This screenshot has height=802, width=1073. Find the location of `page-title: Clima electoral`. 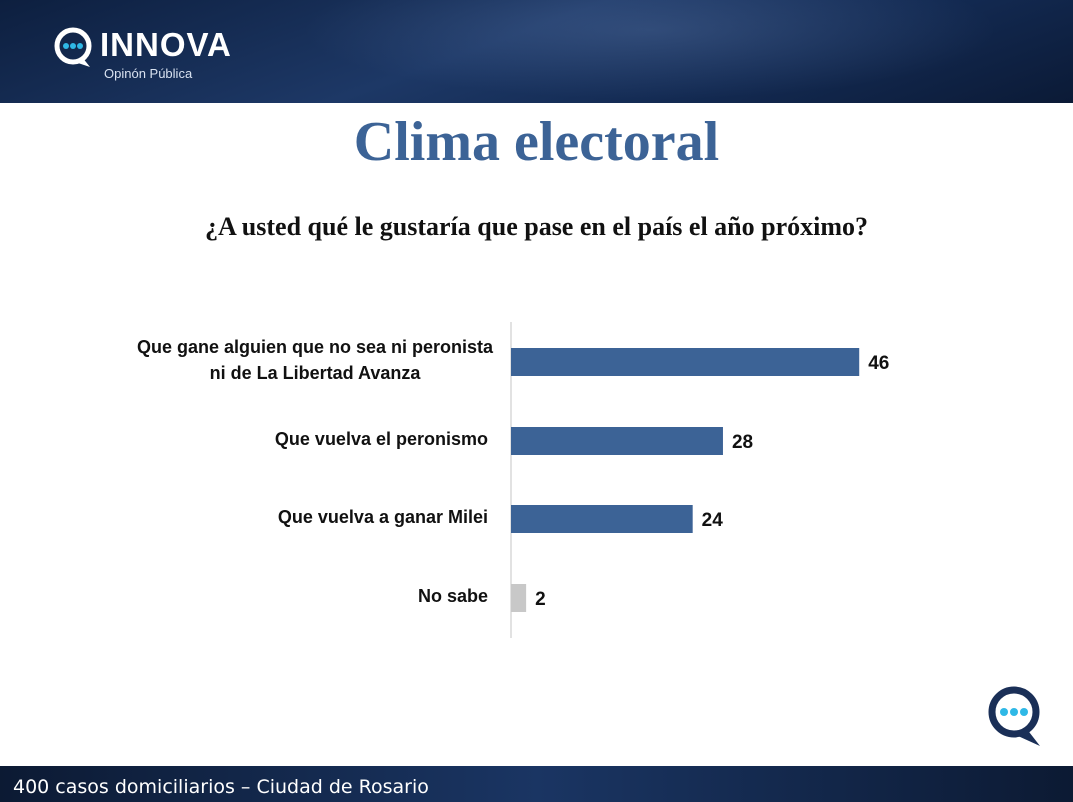

page-title: Clima electoral is located at coordinates (536, 142).